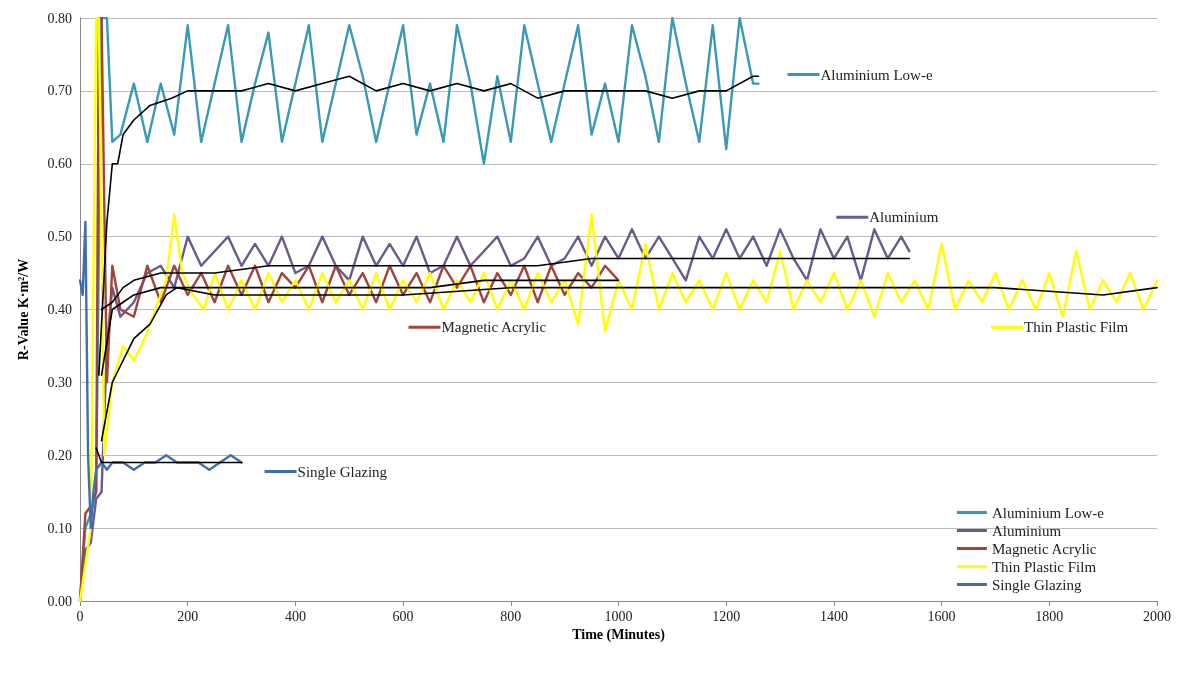  Describe the element at coordinates (1048, 512) in the screenshot. I see `legend-label: Aluminium Low-e` at that location.